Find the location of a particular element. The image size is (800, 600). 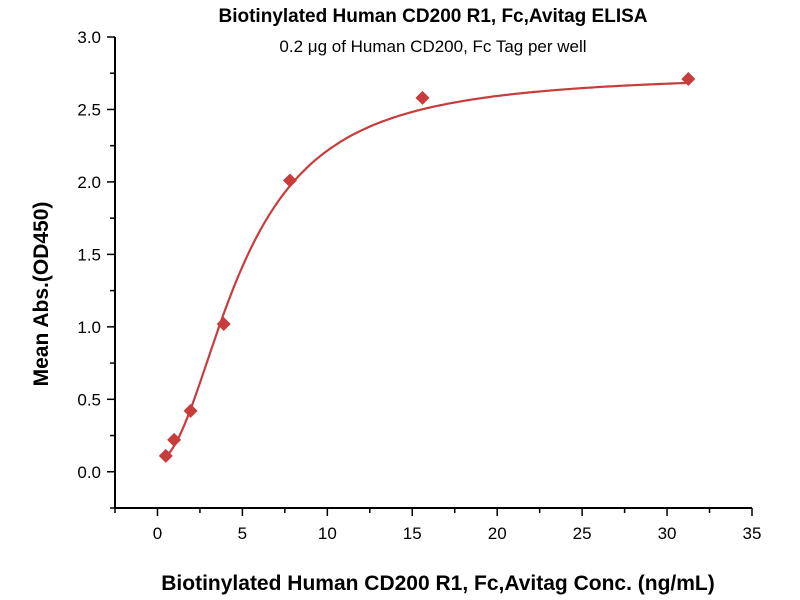

y-tick-label: 1.0 is located at coordinates (89, 327).